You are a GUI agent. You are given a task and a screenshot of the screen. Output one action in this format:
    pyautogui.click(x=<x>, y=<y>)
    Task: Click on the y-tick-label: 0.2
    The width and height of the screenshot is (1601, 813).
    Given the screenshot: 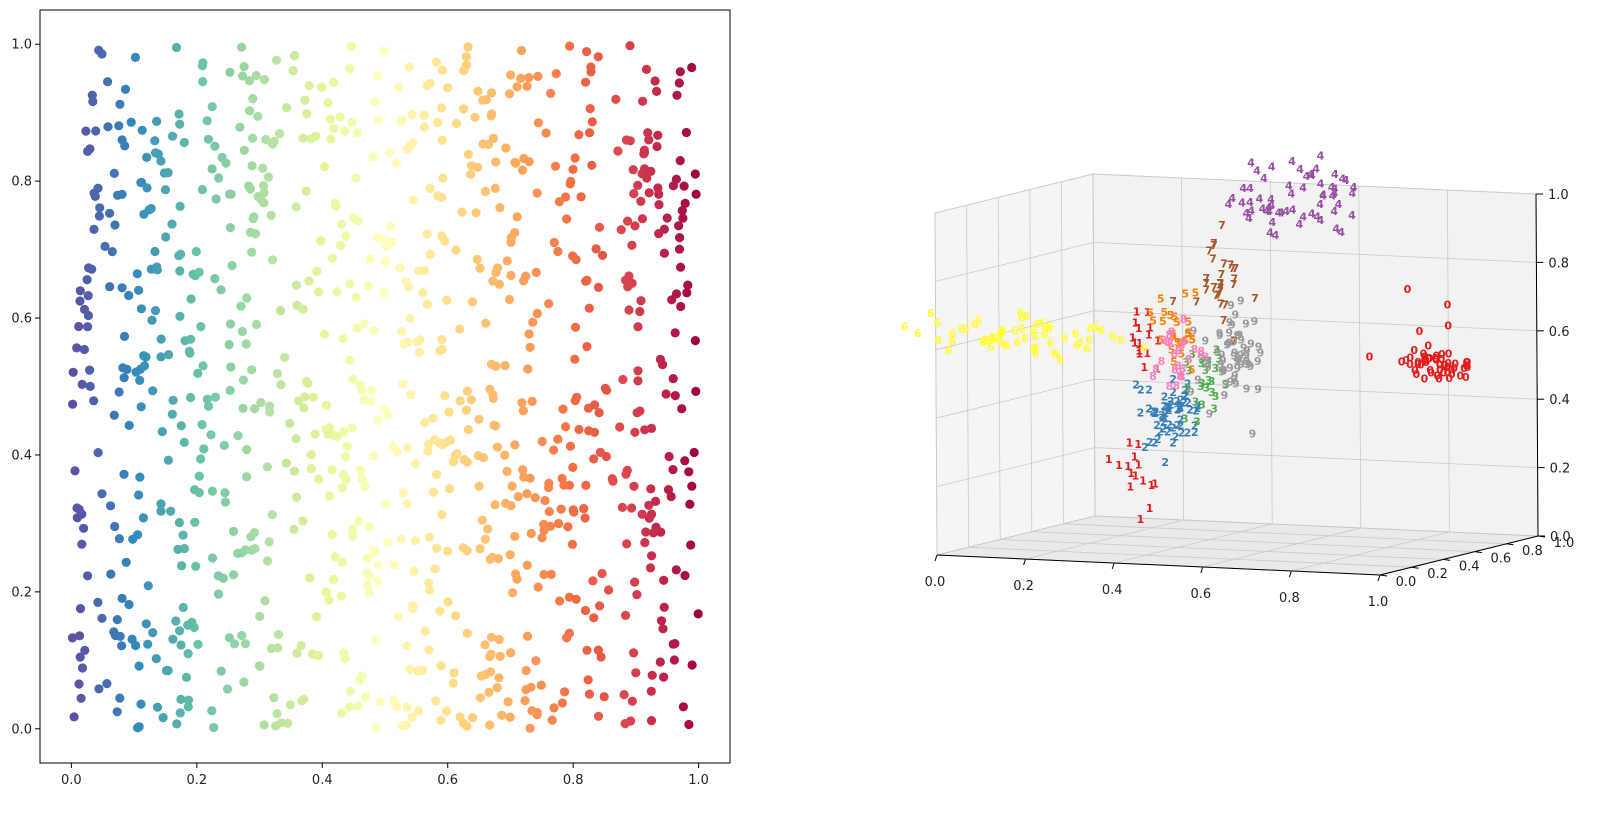 What is the action you would take?
    pyautogui.click(x=21, y=592)
    